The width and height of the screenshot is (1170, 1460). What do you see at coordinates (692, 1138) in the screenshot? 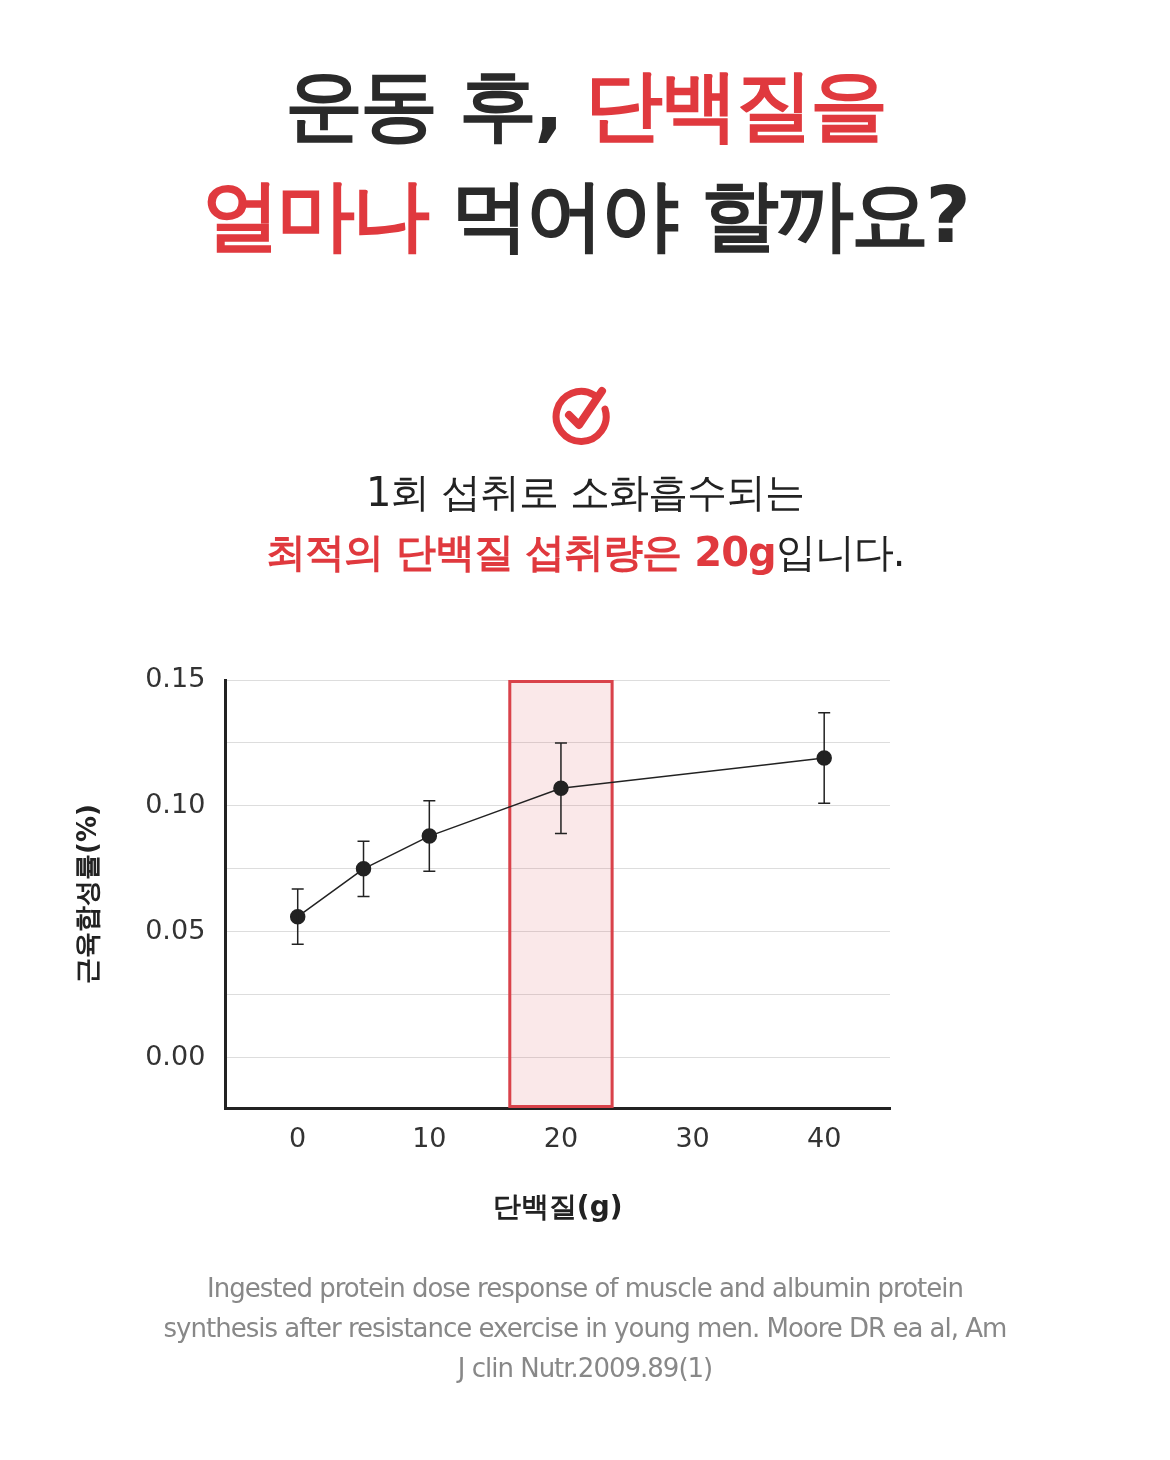
I see `x-tick-label: 30` at bounding box center [692, 1138].